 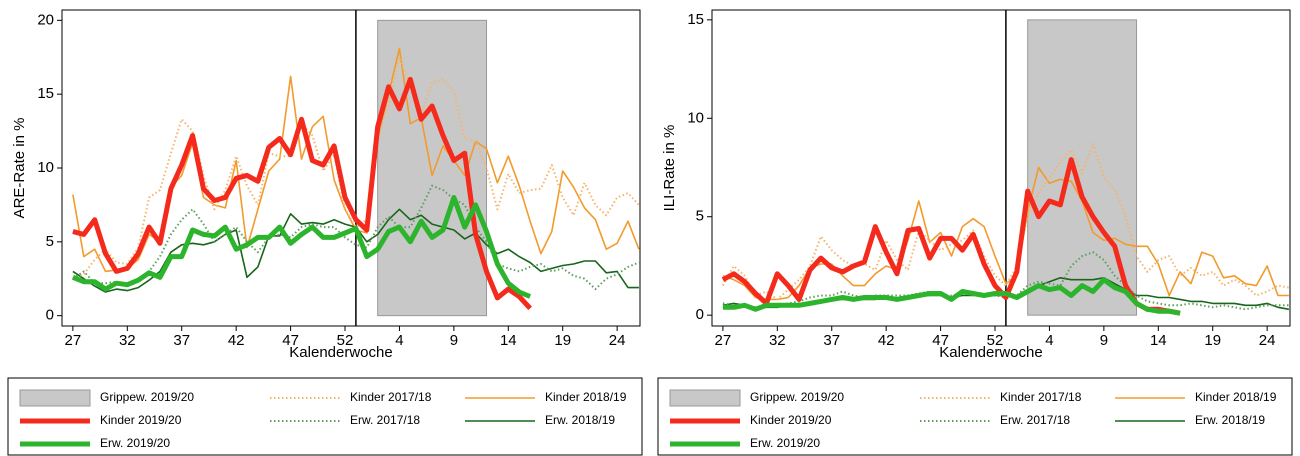 What do you see at coordinates (19, 168) in the screenshot?
I see `y-axis-title: ARE-Rate in %` at bounding box center [19, 168].